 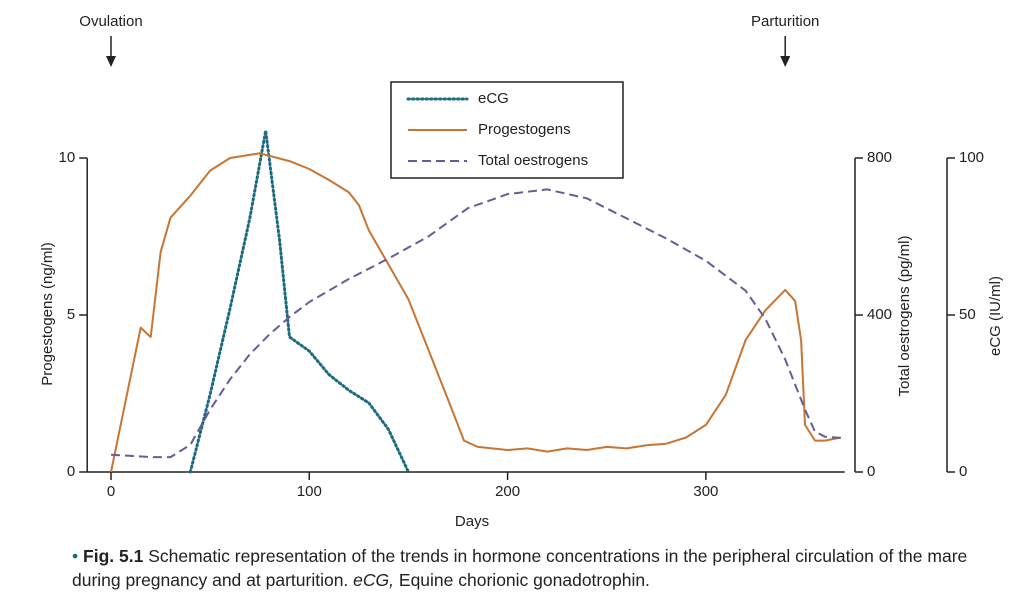 I want to click on annotation: Ovulation, so click(x=110, y=21).